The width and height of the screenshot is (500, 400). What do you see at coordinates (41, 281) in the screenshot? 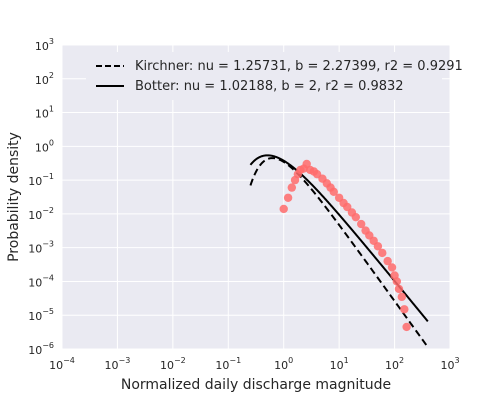
I see `y-tick-label: 10⁻⁴` at bounding box center [41, 281].